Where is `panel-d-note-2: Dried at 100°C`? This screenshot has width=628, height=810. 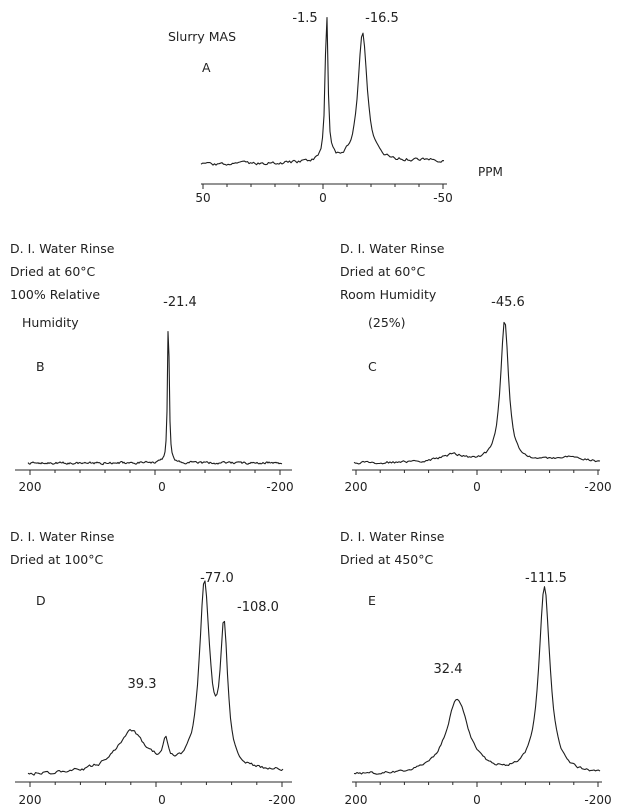 panel-d-note-2: Dried at 100°C is located at coordinates (56, 559).